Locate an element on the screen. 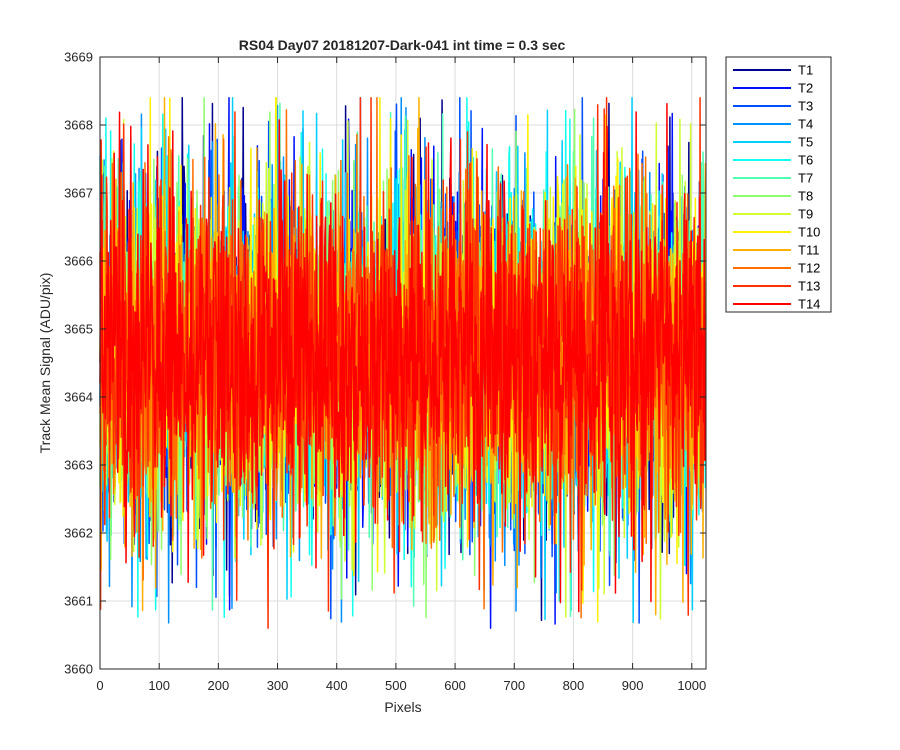  x-tick-label: 300 is located at coordinates (278, 685).